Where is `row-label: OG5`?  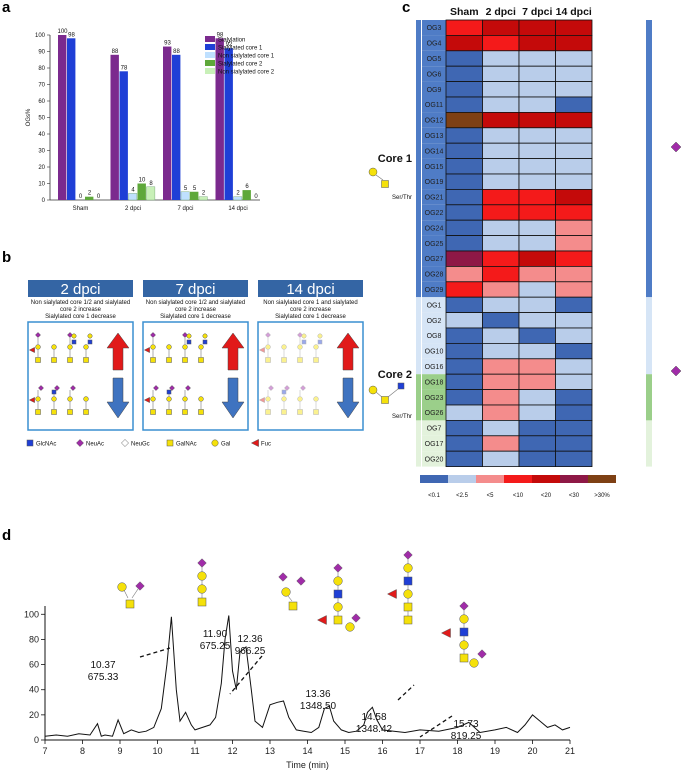
row-label: OG5 is located at coordinates (434, 59).